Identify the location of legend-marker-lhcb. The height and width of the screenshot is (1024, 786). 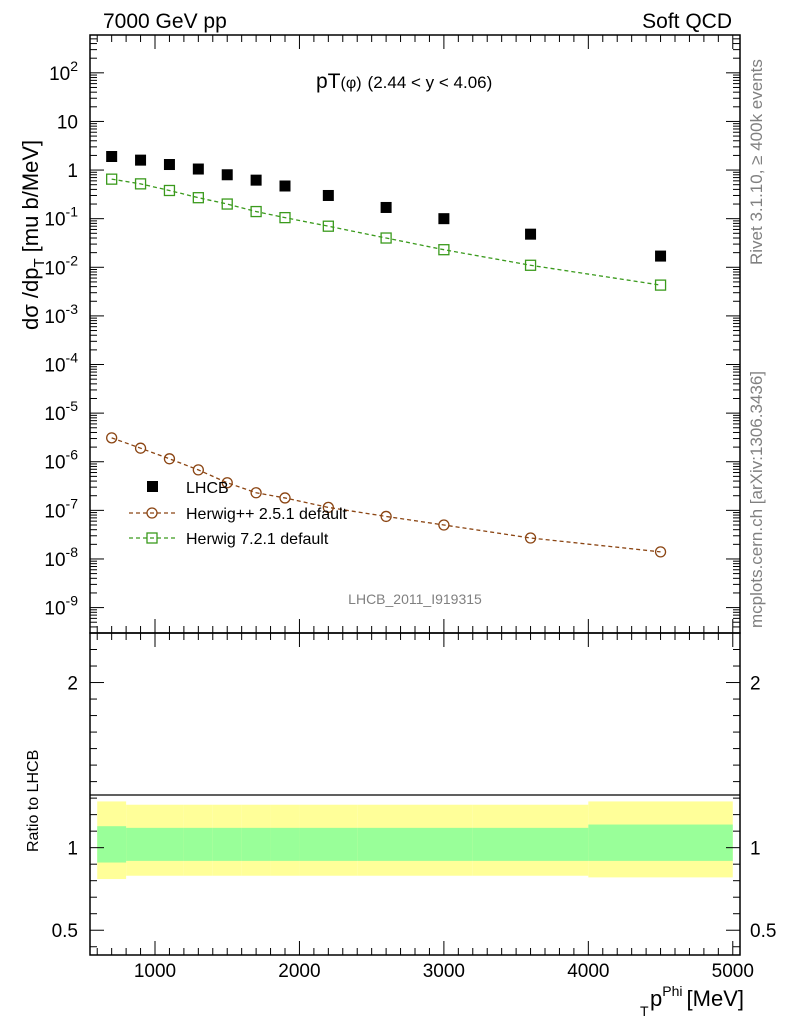
(152, 486).